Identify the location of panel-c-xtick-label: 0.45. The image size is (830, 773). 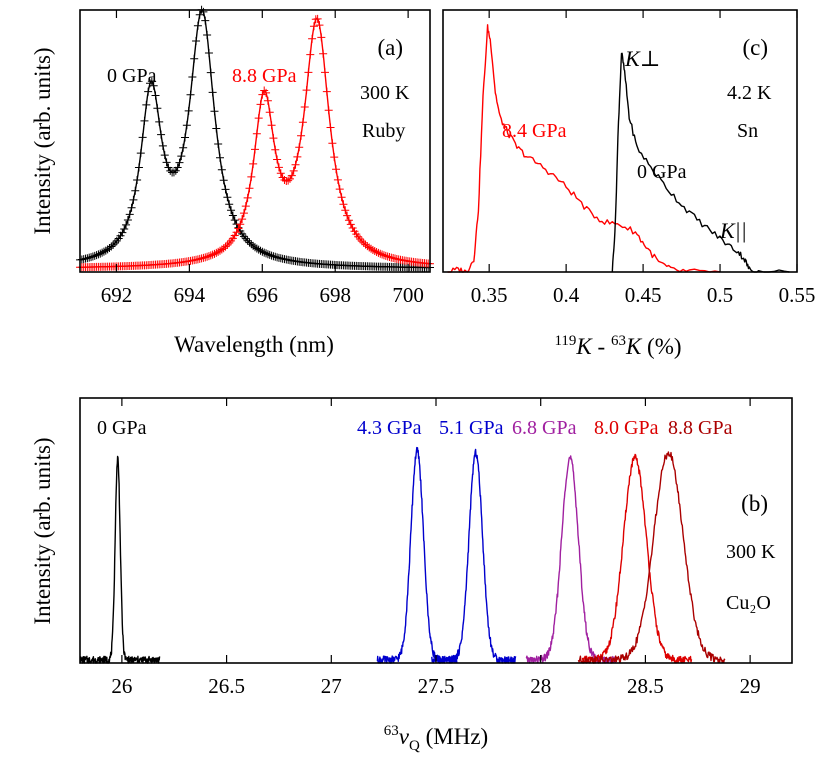
(643, 295).